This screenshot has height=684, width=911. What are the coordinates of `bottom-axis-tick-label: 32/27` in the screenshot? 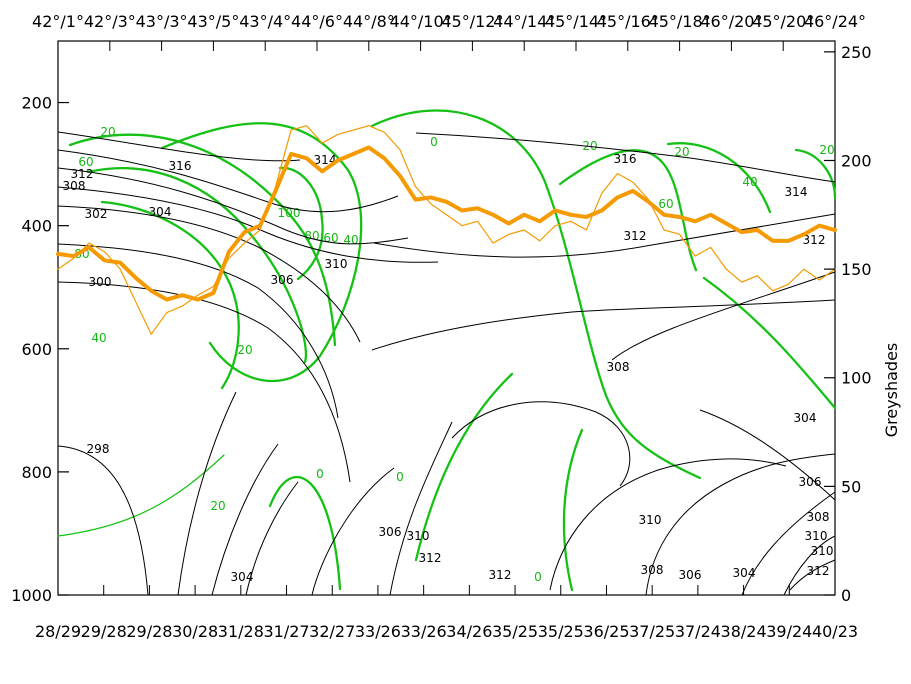 It's located at (332, 631).